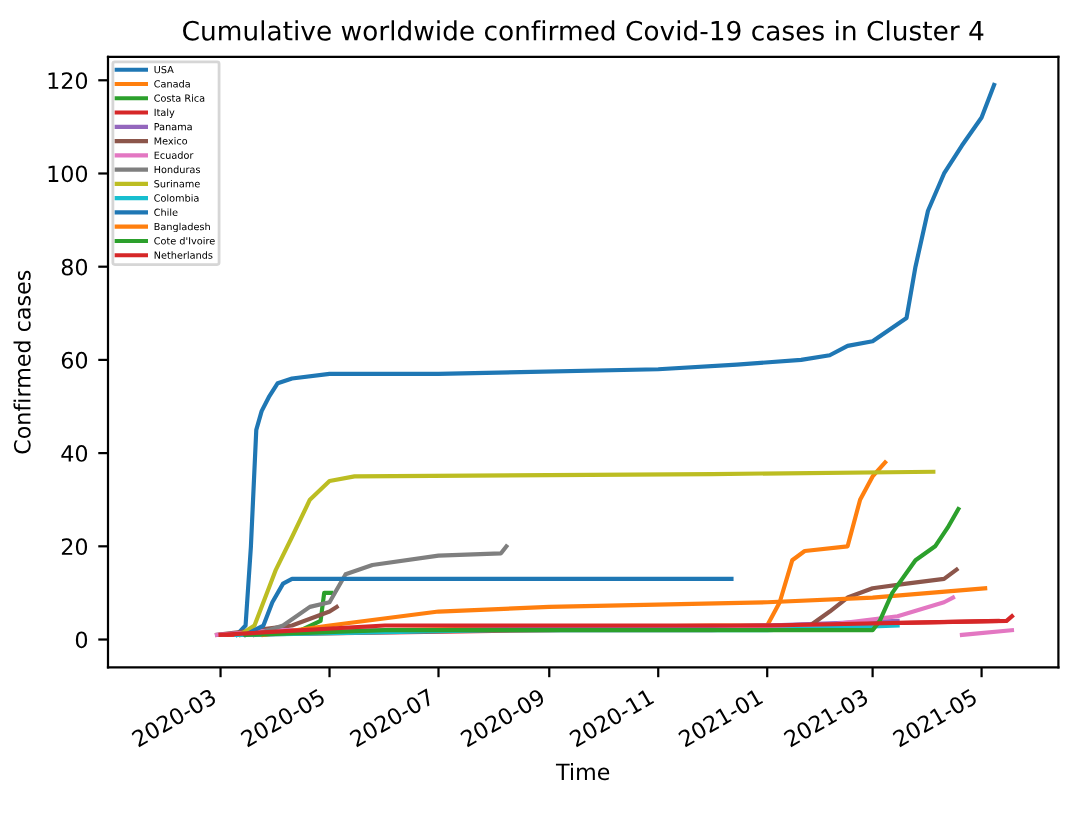 The image size is (1080, 814). What do you see at coordinates (68, 81) in the screenshot?
I see `y-tick-label: 120` at bounding box center [68, 81].